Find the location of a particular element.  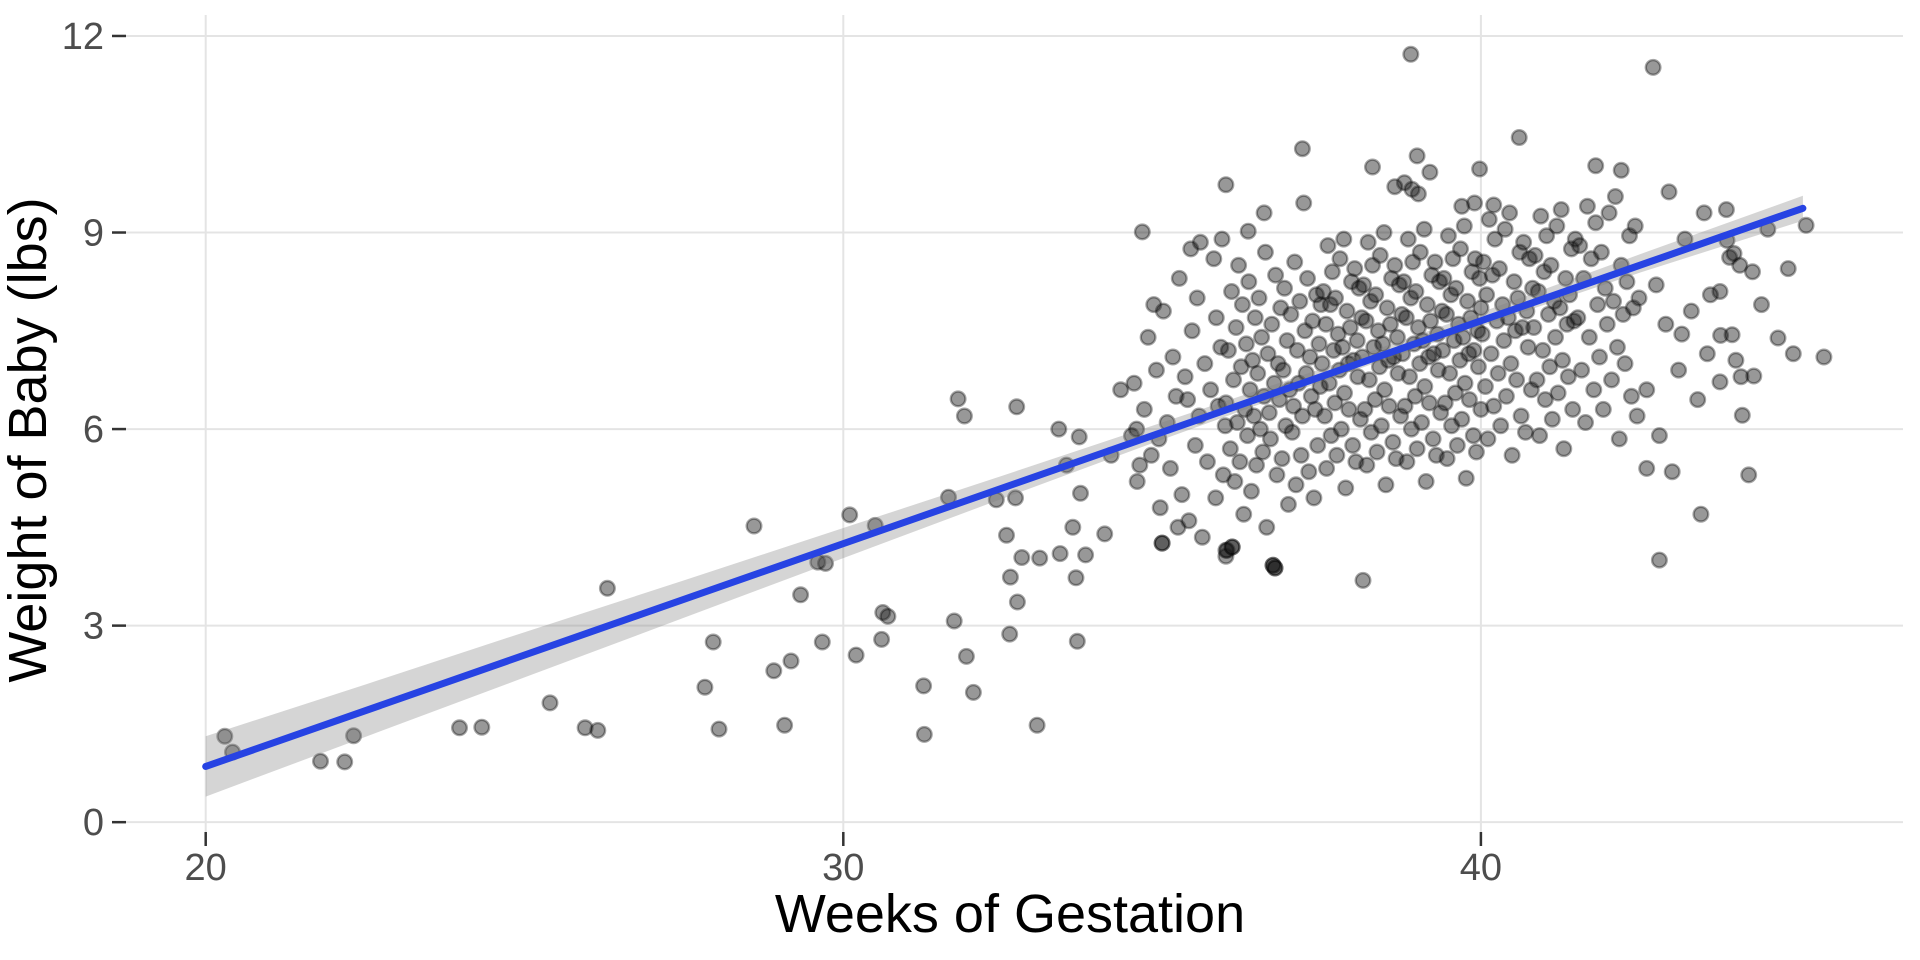

y-tick-label: 0 is located at coordinates (93, 823).